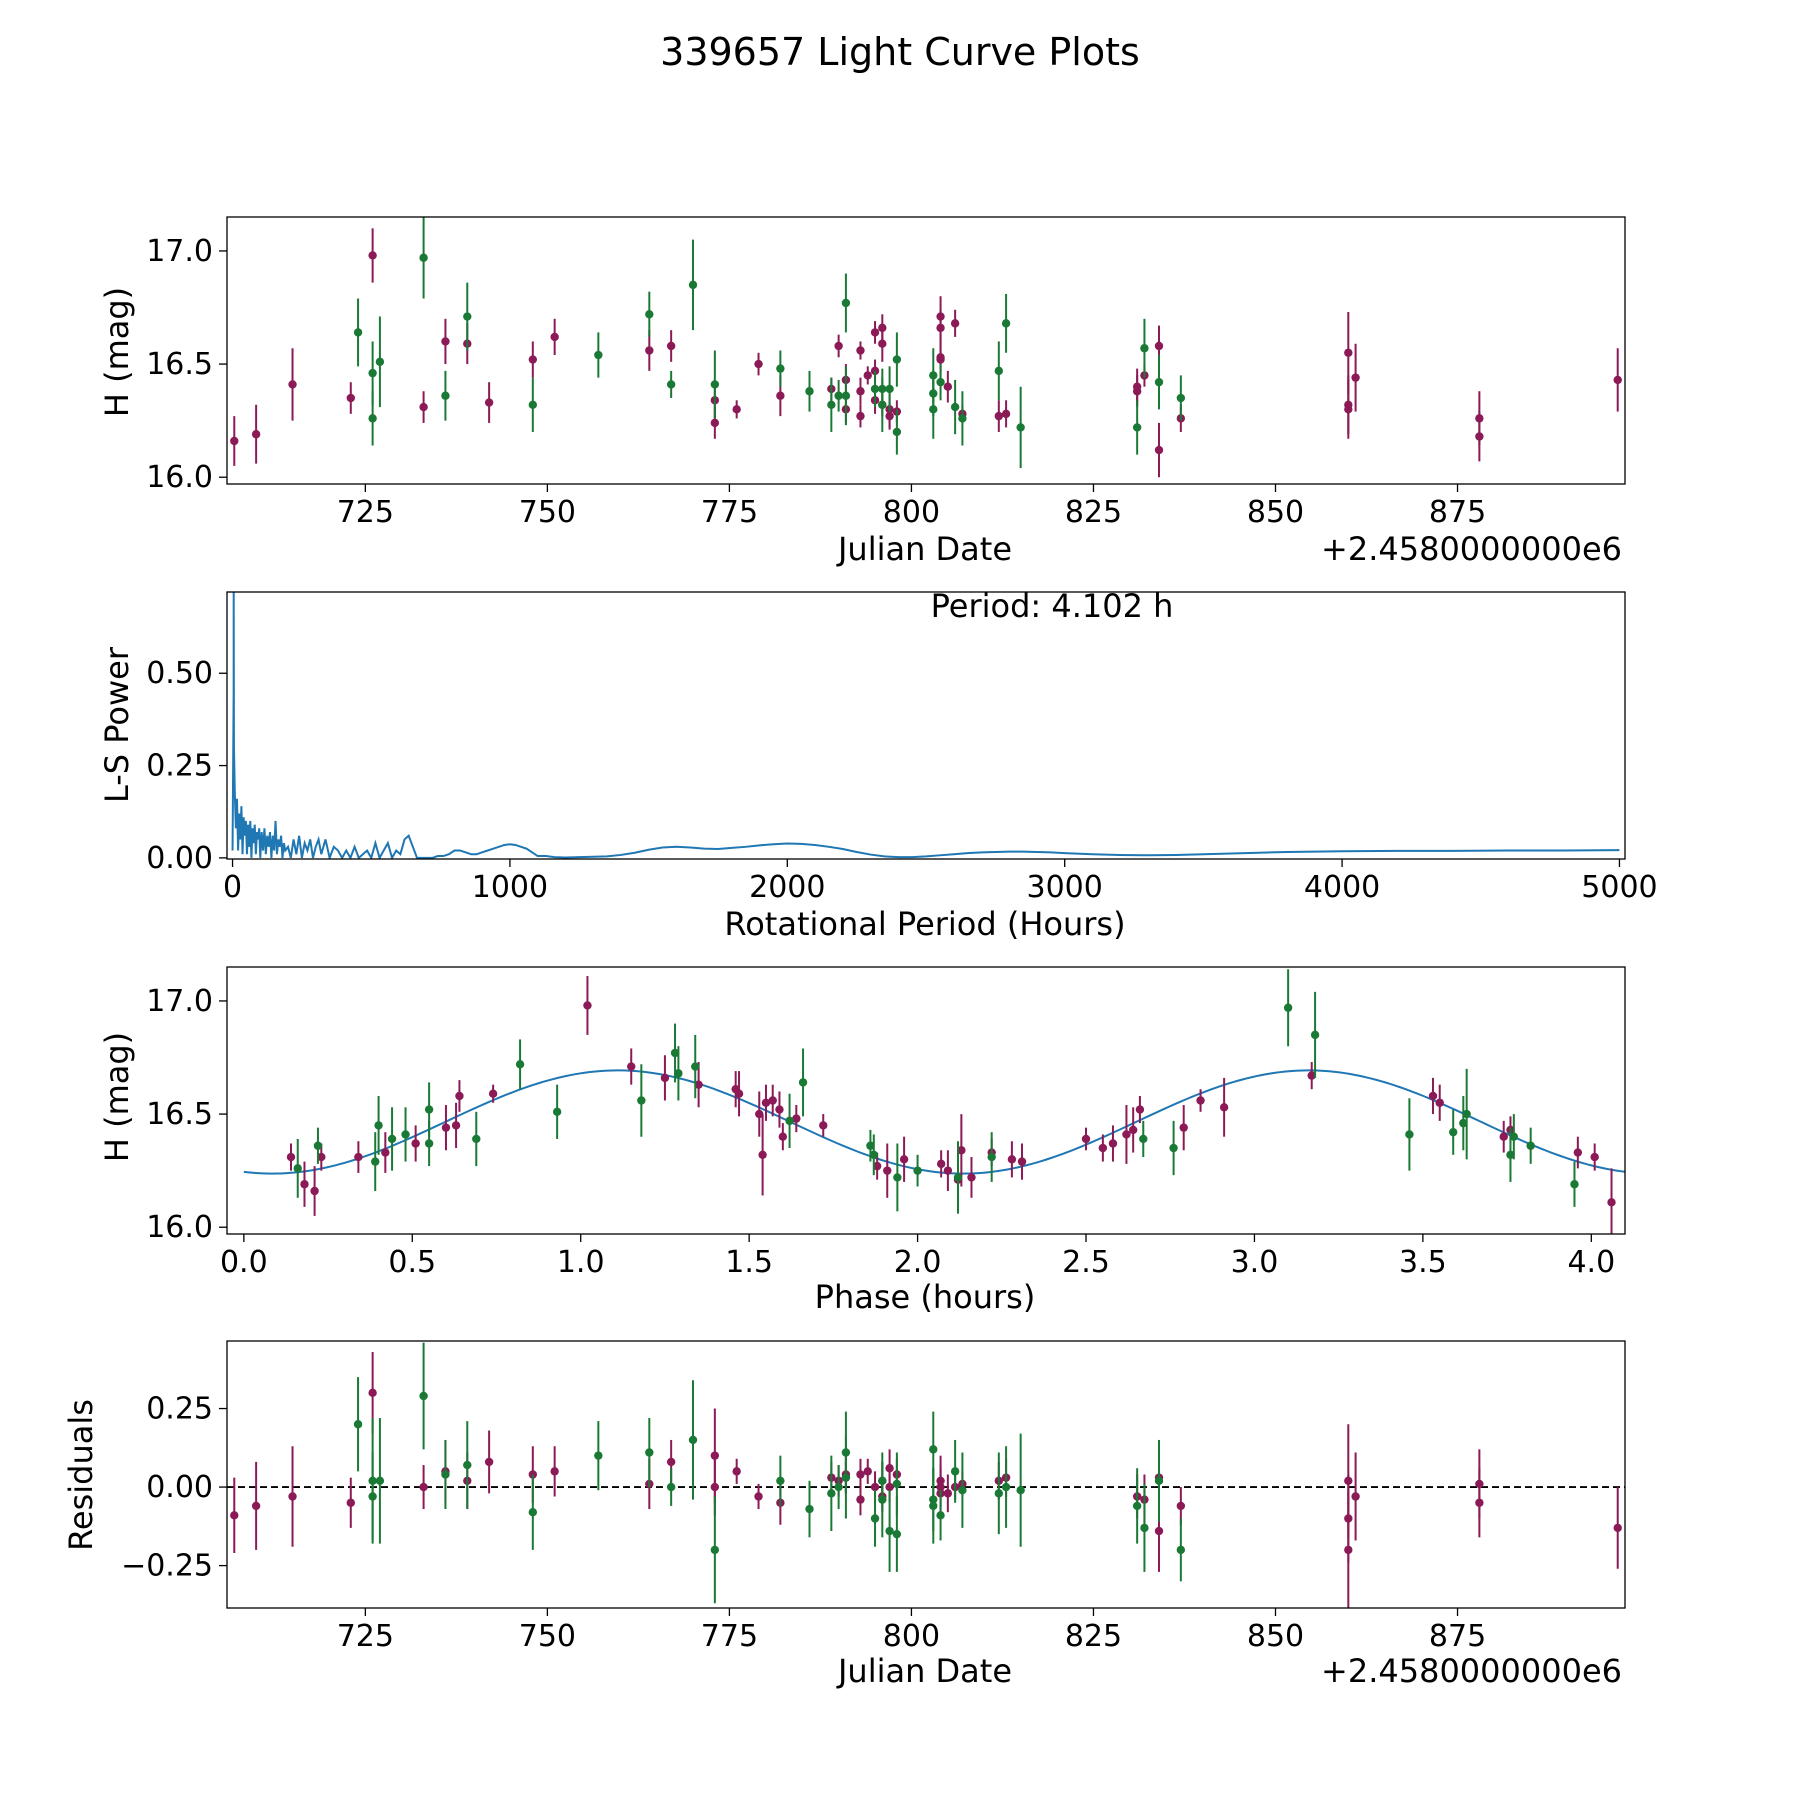  I want to click on x-tick-label: 850, so click(1275, 512).